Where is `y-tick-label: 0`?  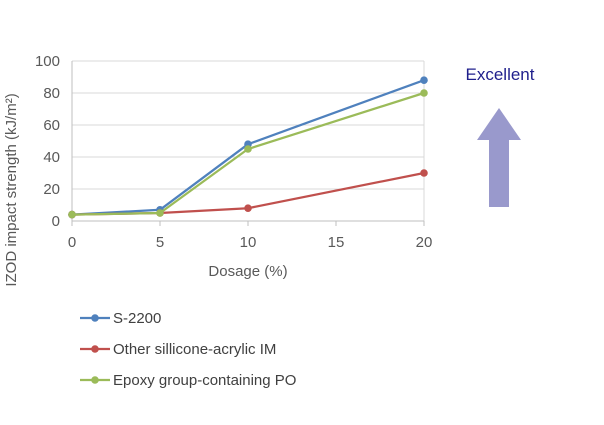
y-tick-label: 0 is located at coordinates (56, 221).